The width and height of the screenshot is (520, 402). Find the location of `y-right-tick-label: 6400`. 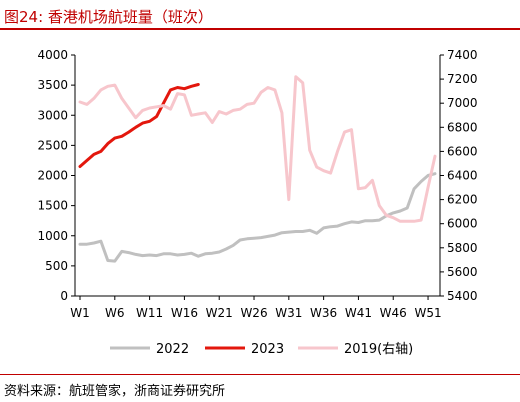

y-right-tick-label: 6400 is located at coordinates (462, 176).